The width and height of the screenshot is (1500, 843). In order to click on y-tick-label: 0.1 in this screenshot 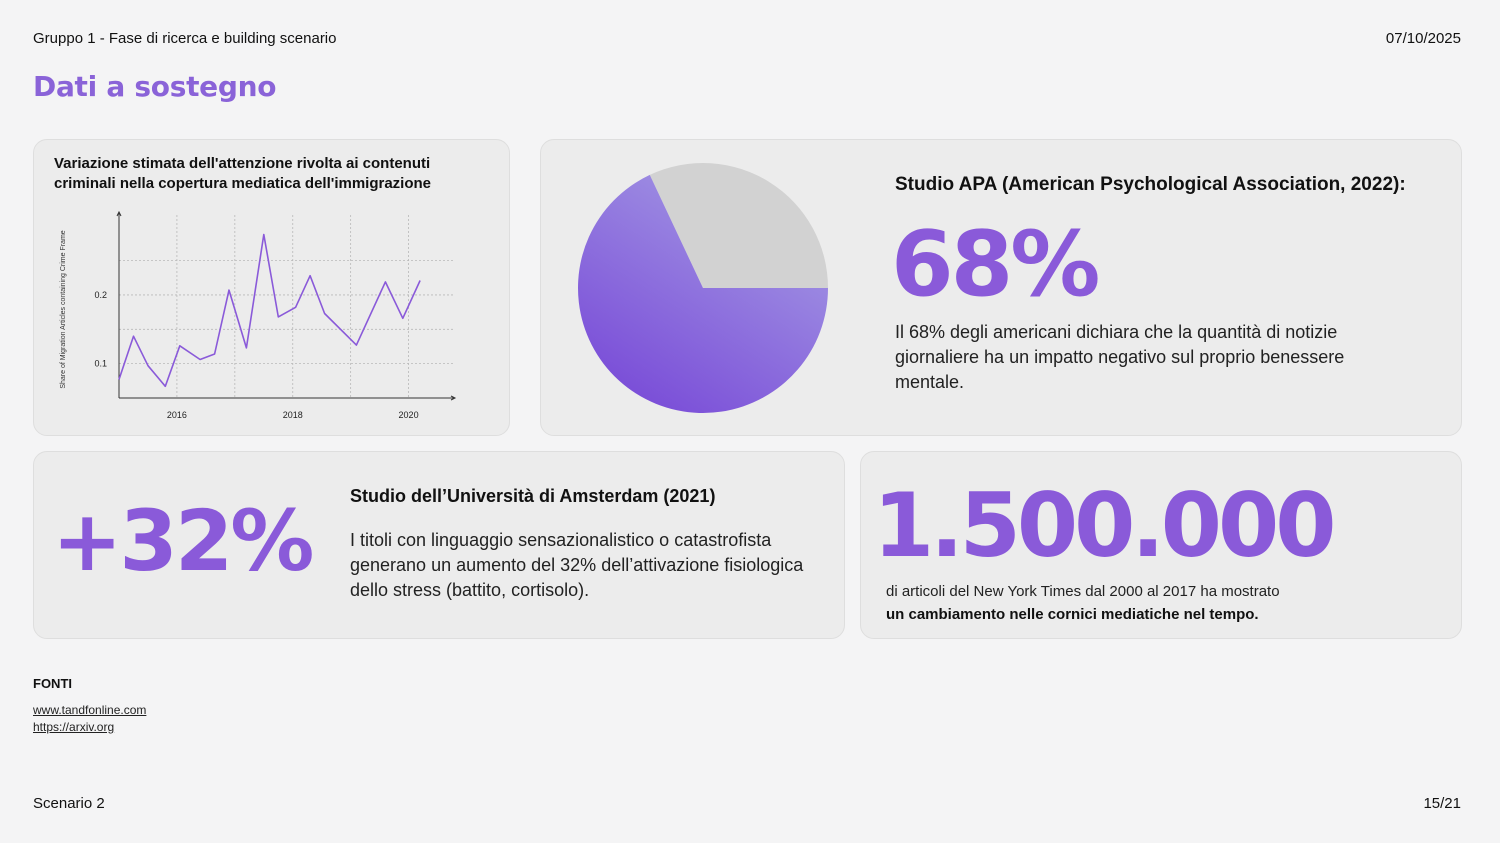, I will do `click(100, 364)`.